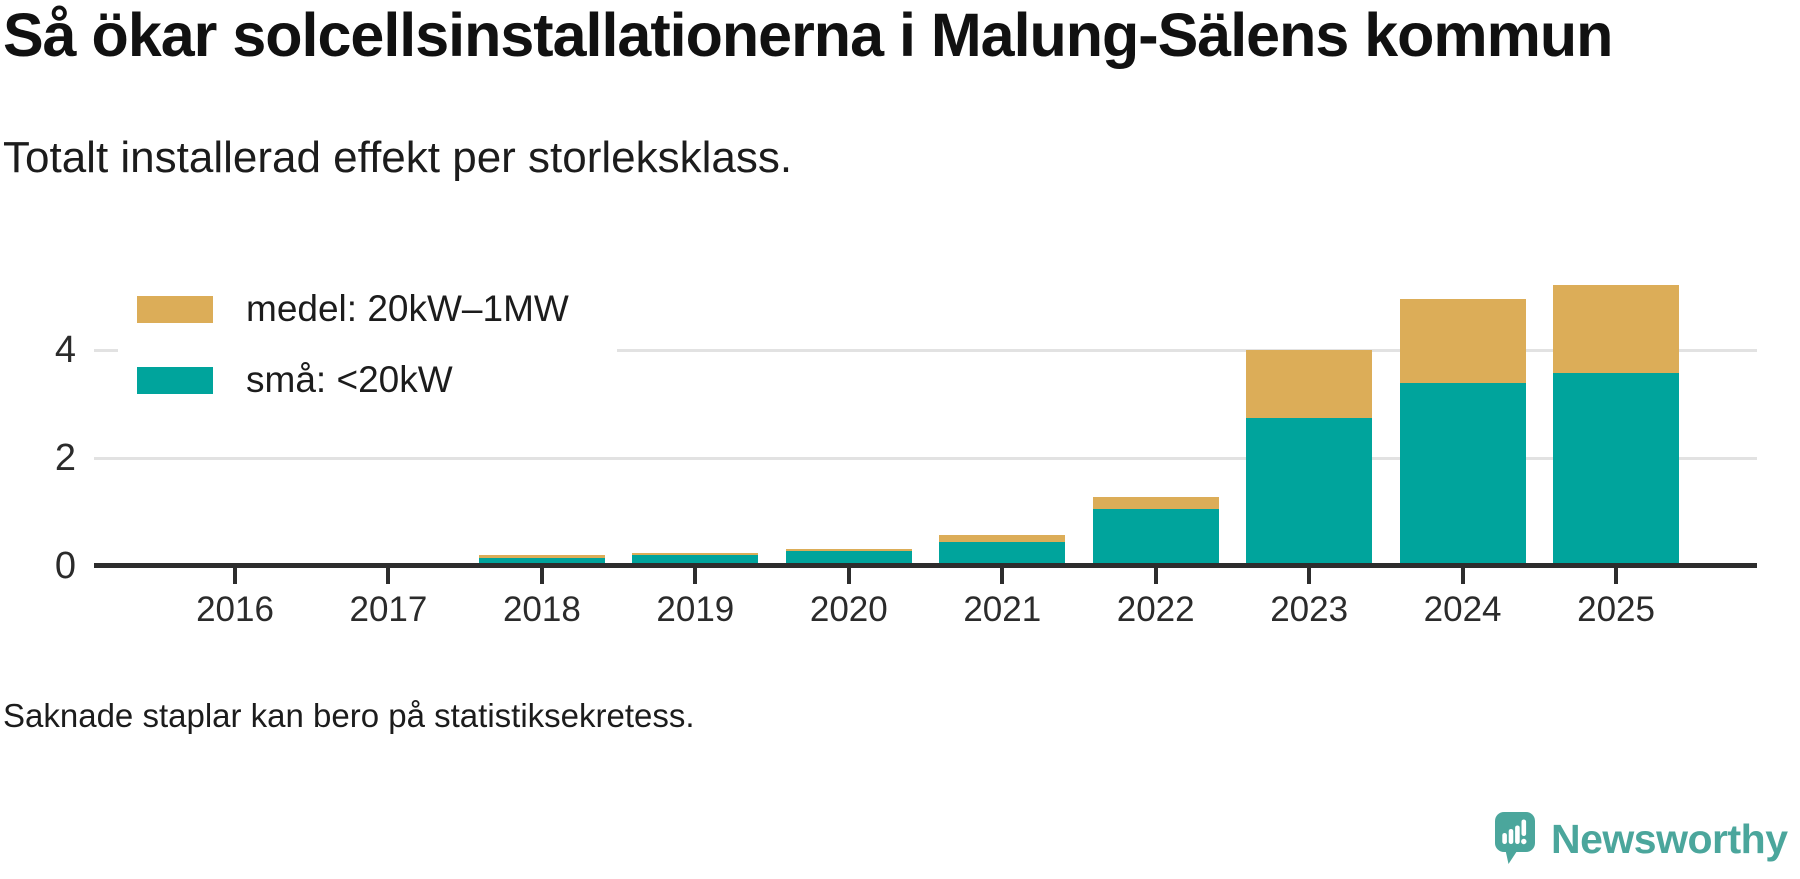  Describe the element at coordinates (175, 380) in the screenshot. I see `legend-swatch-sma` at that location.